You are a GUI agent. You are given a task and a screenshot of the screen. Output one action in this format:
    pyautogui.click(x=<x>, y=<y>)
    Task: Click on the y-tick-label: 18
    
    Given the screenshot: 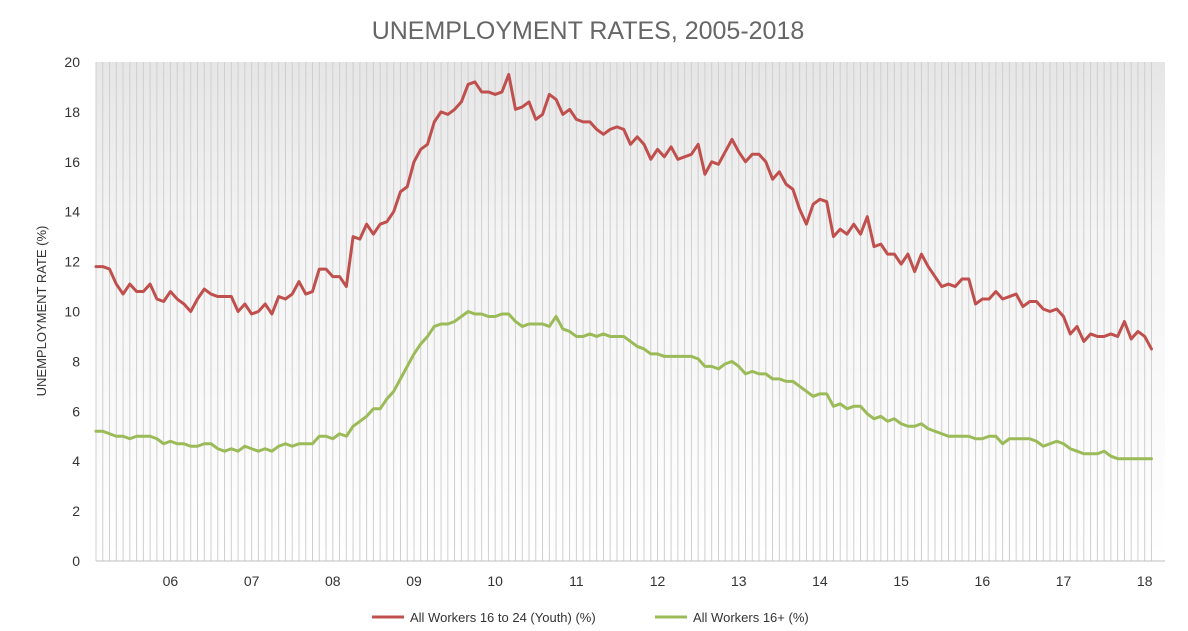 What is the action you would take?
    pyautogui.click(x=72, y=112)
    